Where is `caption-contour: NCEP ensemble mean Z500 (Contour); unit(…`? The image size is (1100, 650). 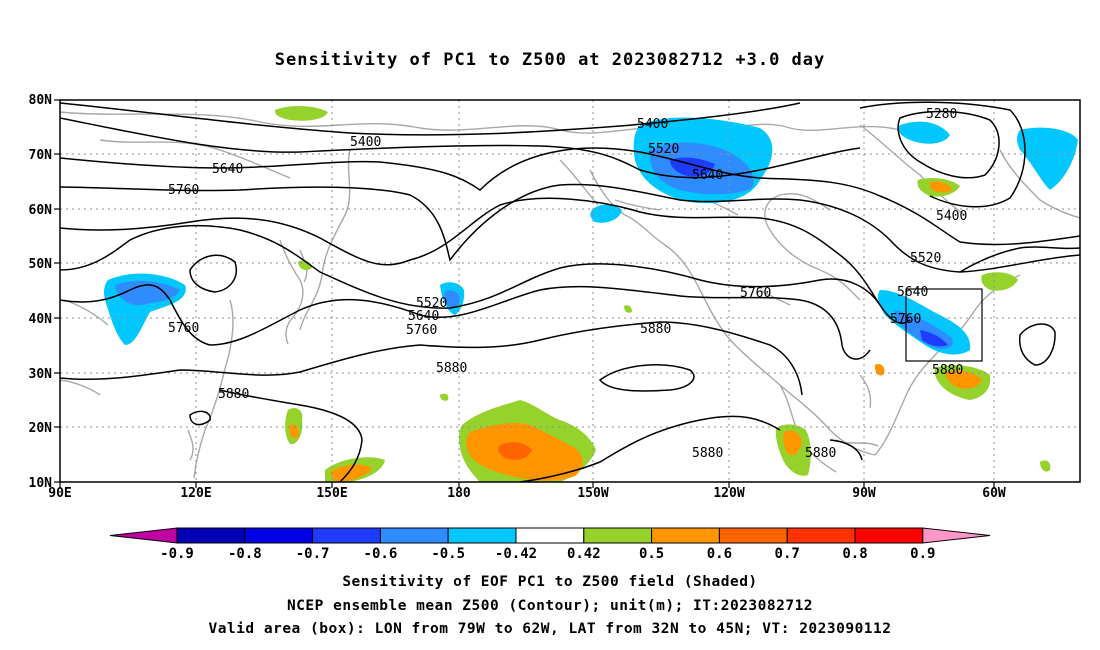 caption-contour: NCEP ensemble mean Z500 (Contour); unit(… is located at coordinates (550, 606).